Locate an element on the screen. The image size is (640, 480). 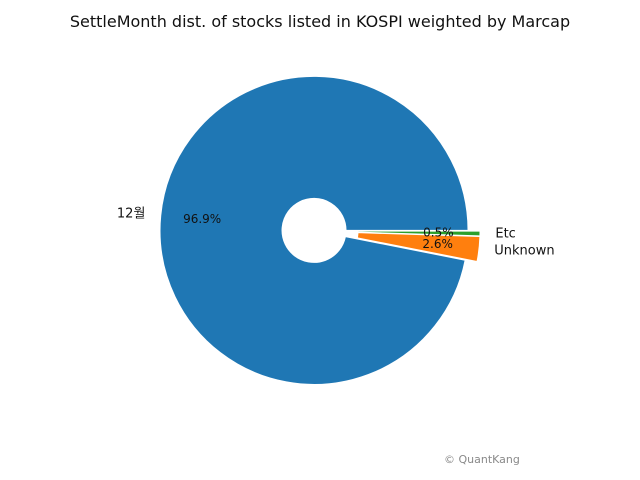
slice-pct-label: 0.5% is located at coordinates (438, 232).